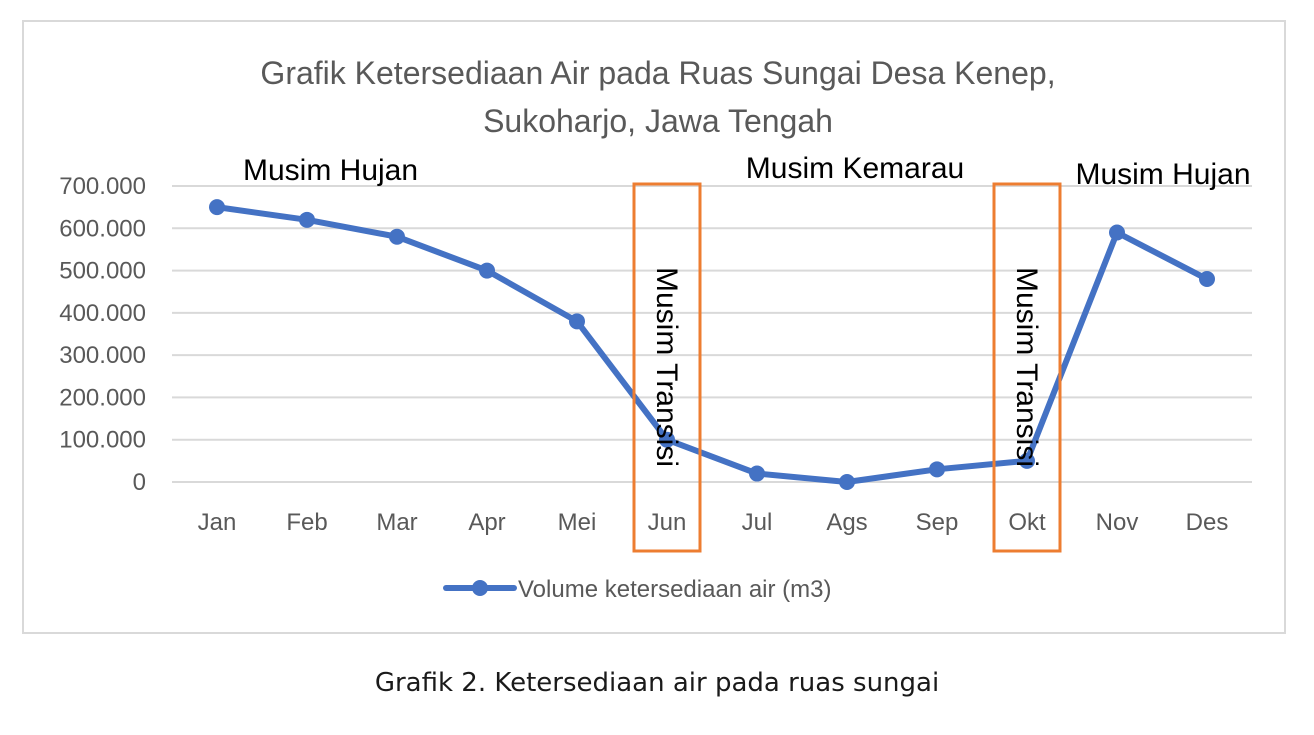  I want to click on transition-label-1: Musim Transisi, so click(666, 367).